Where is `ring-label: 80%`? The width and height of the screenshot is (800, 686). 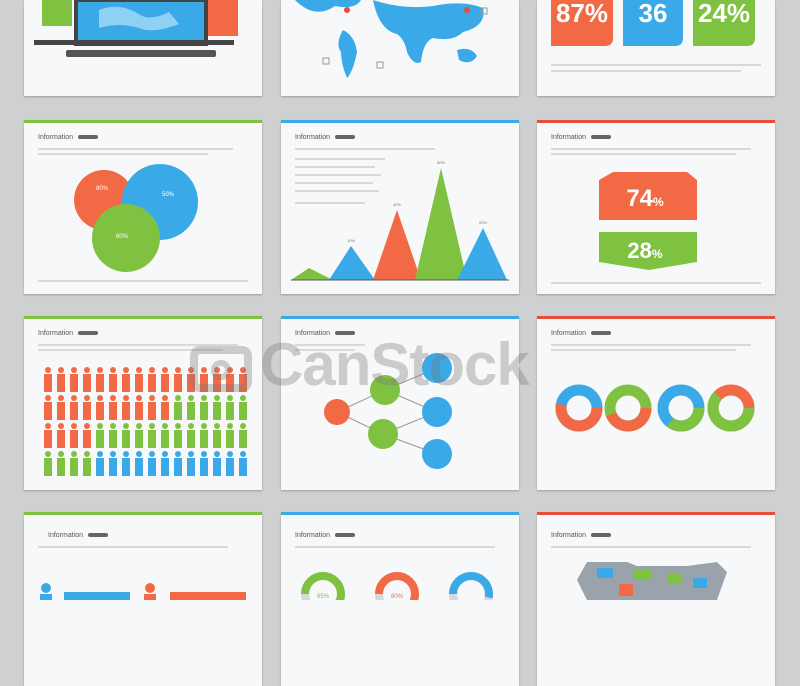 ring-label: 80% is located at coordinates (397, 597).